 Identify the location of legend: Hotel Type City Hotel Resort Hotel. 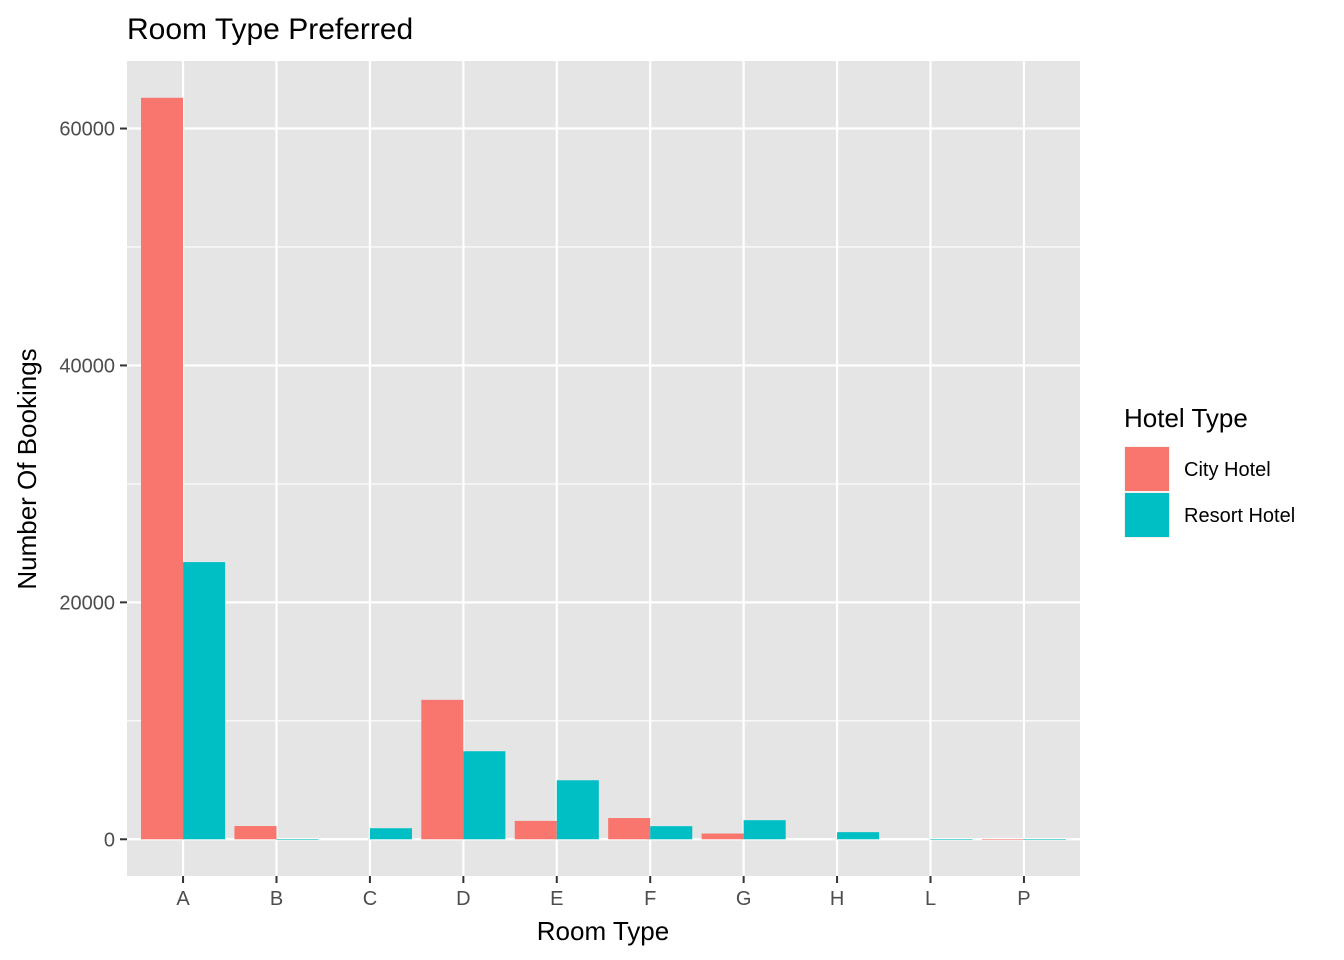
(1209, 470).